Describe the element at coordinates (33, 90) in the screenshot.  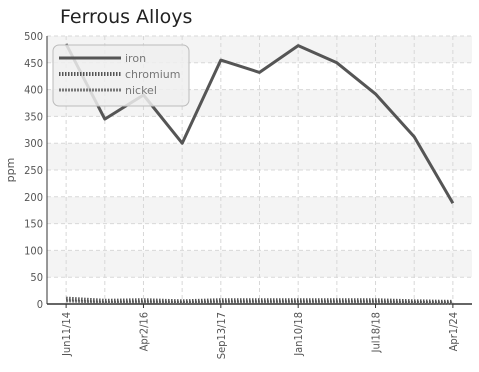
I see `y-tick-label: 400` at that location.